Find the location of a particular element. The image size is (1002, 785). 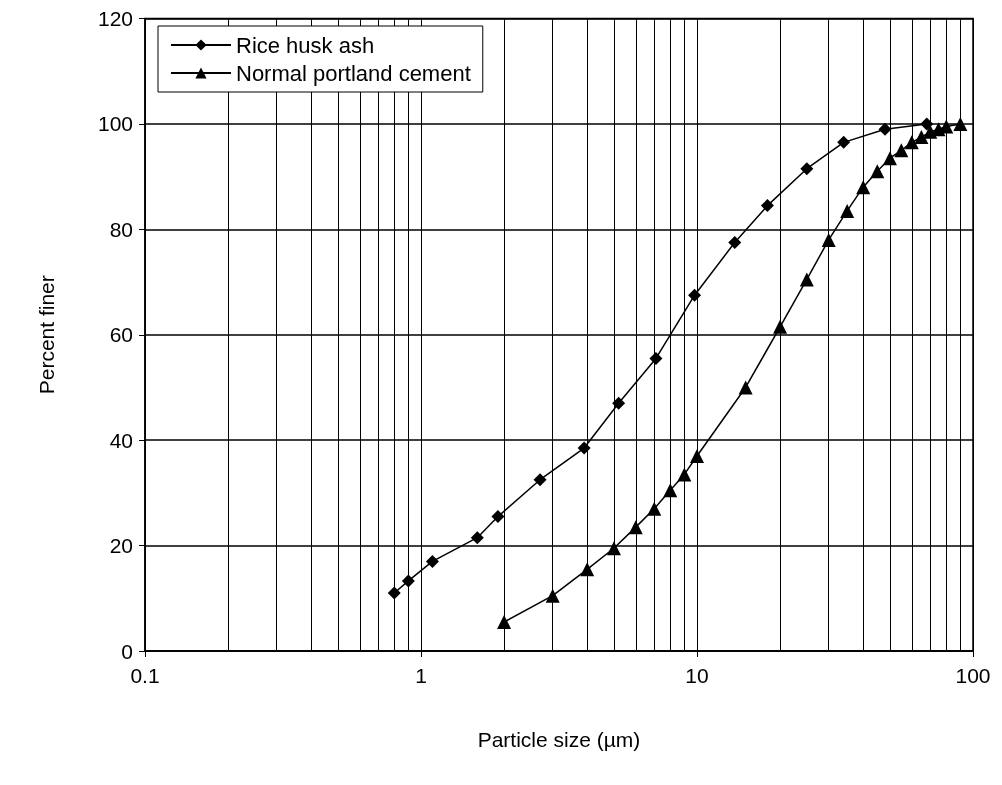

y-tick-label: 60 is located at coordinates (121, 335).